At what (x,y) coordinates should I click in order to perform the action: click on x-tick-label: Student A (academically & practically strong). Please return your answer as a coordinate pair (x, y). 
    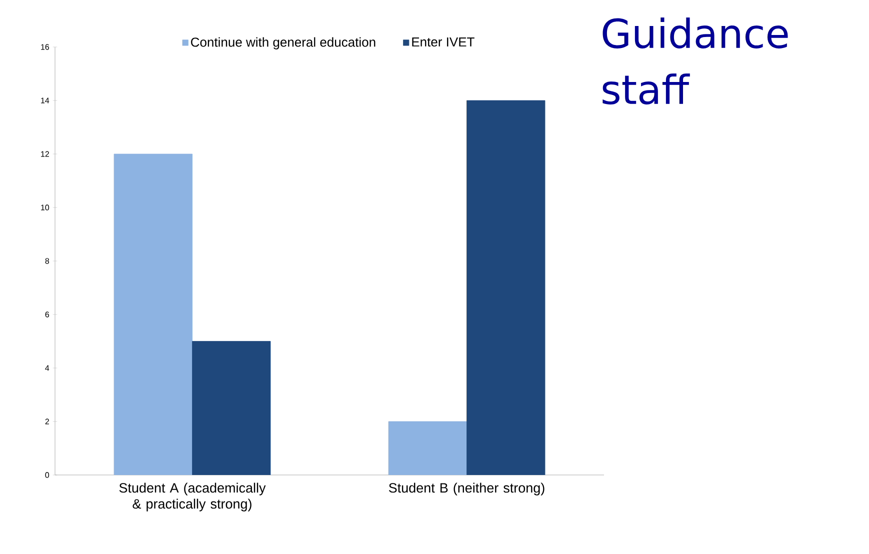
    Looking at the image, I should click on (192, 497).